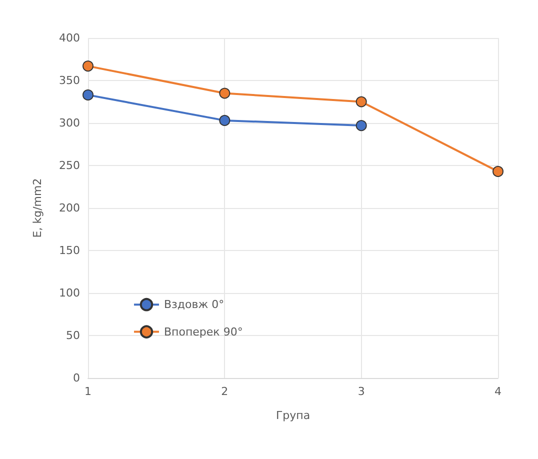 Image resolution: width=538 pixels, height=459 pixels. What do you see at coordinates (69, 165) in the screenshot?
I see `y-tick-label: 250` at bounding box center [69, 165].